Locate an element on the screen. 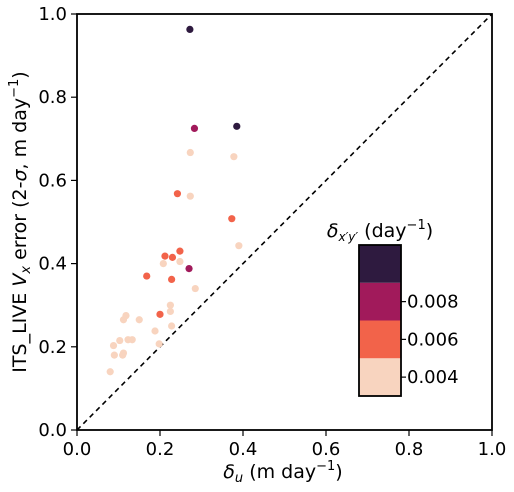 This screenshot has width=514, height=492. x-tick-label: 0.4 is located at coordinates (243, 449).